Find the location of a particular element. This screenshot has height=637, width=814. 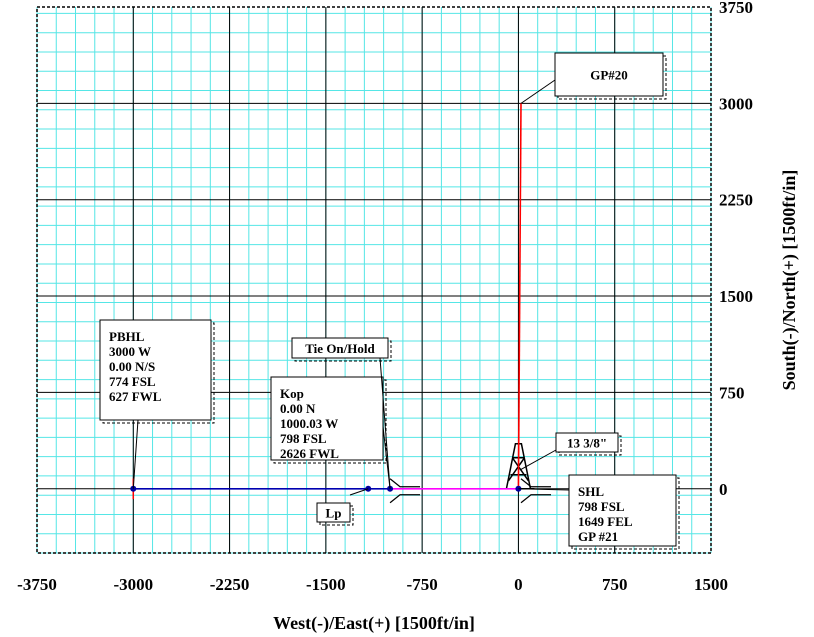

callout-line: 774 FSL is located at coordinates (132, 381).